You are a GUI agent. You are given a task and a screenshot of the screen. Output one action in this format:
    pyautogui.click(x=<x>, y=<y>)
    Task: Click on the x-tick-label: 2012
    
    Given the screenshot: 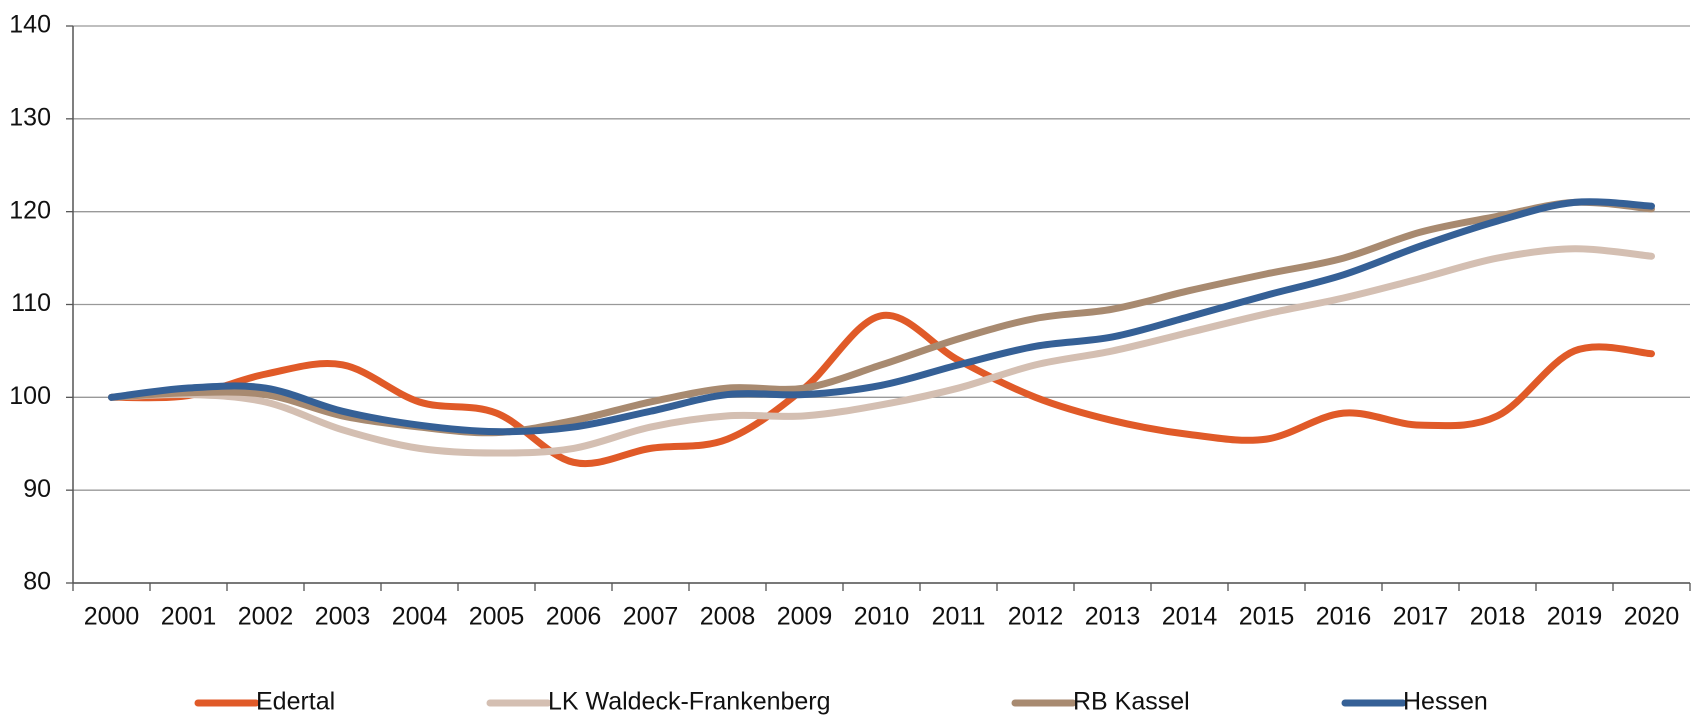 What is the action you would take?
    pyautogui.click(x=1036, y=617)
    